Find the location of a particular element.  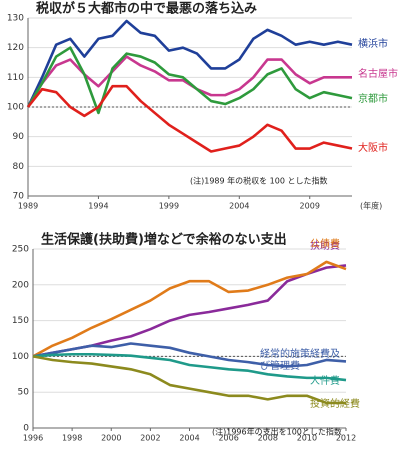

chart-title: 税収が５大都市の中で最悪の落ち込み is located at coordinates (146, 9).